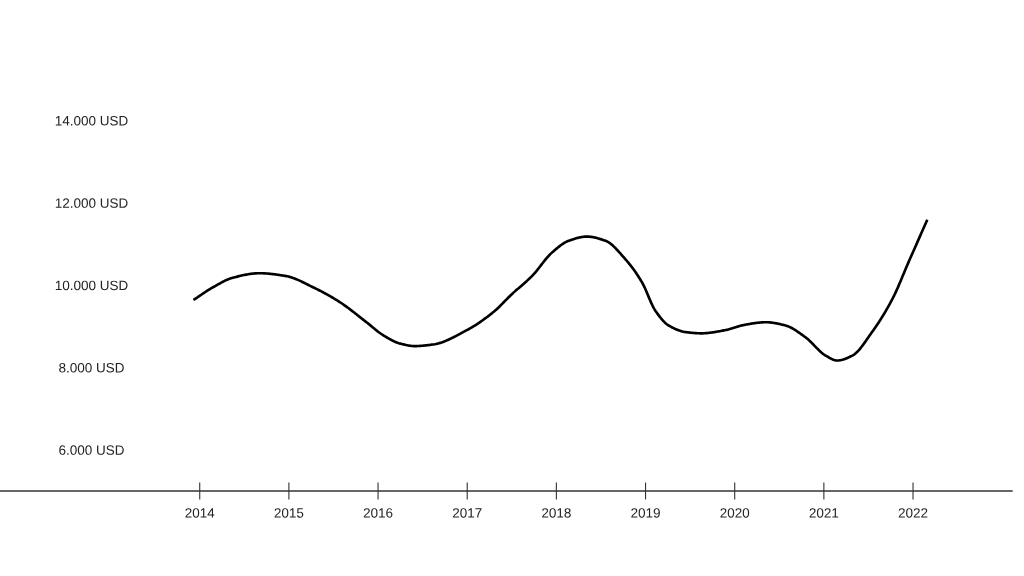 This screenshot has height=576, width=1024. What do you see at coordinates (913, 513) in the screenshot?
I see `x-tick-label: 2022` at bounding box center [913, 513].